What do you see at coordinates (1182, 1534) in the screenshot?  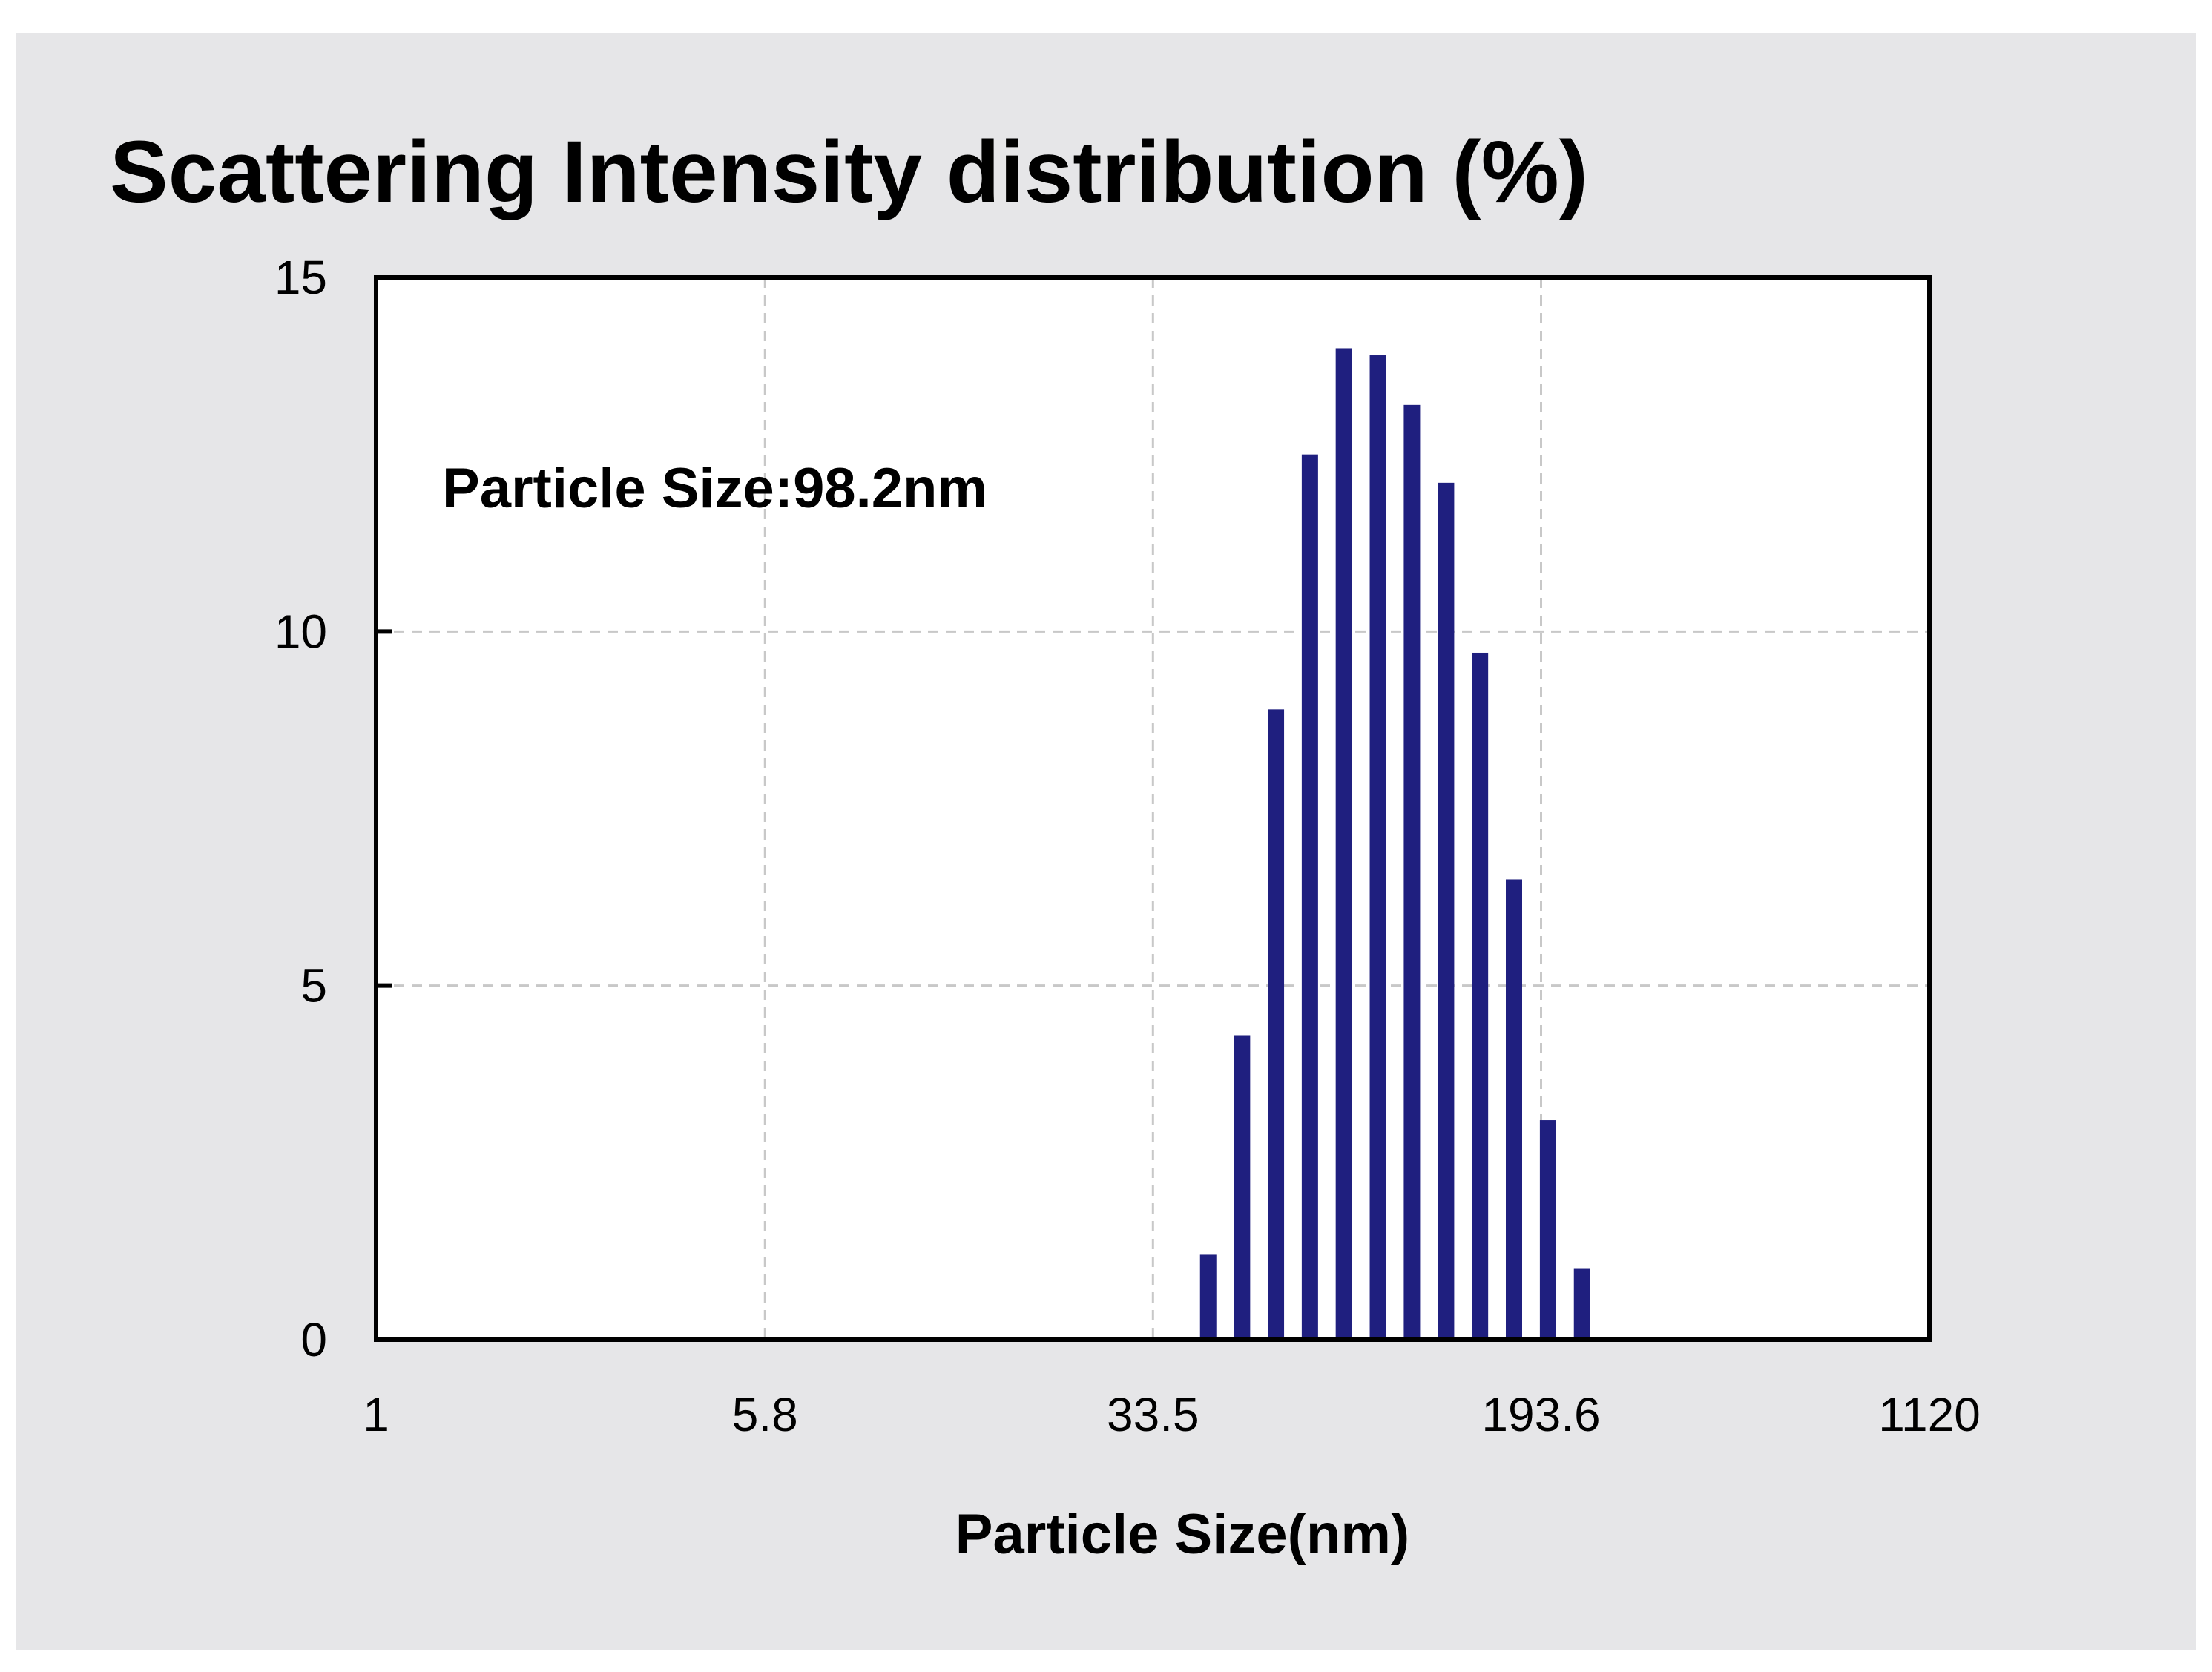 I see `x-axis-title: Particle Size(nm)` at bounding box center [1182, 1534].